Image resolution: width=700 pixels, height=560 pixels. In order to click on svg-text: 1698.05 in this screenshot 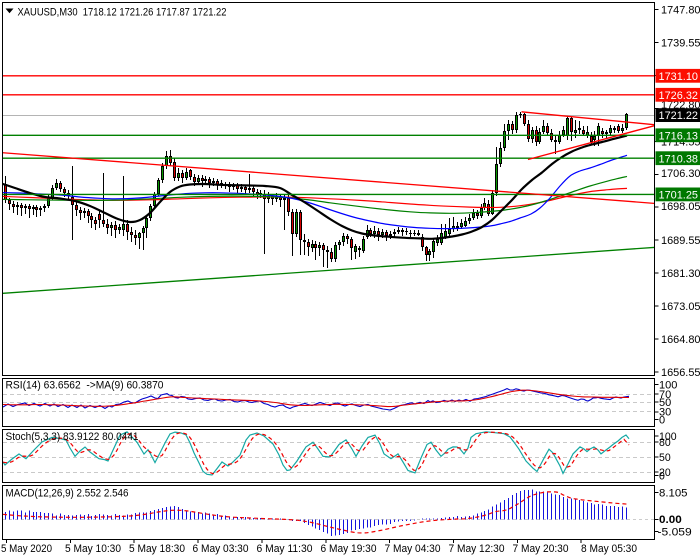, I will do `click(680, 207)`.